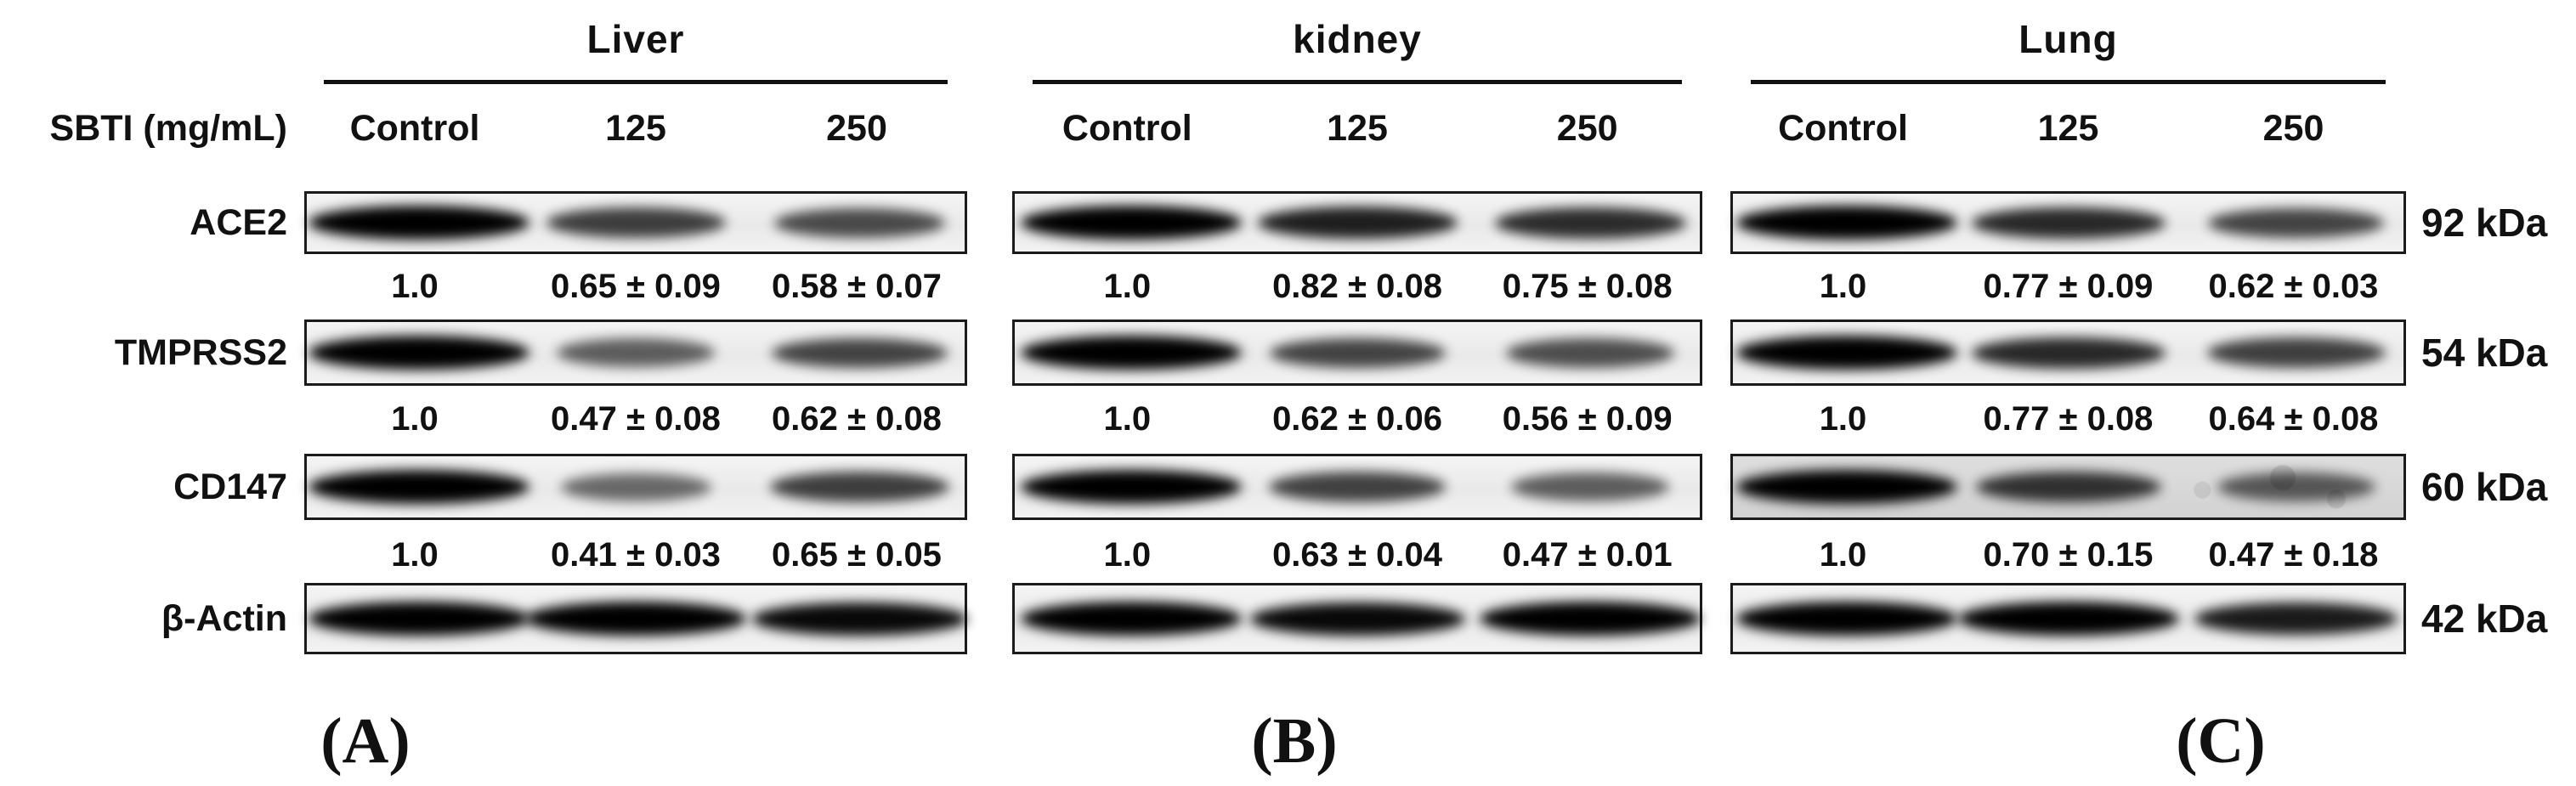 Image resolution: width=2576 pixels, height=786 pixels. What do you see at coordinates (2484, 223) in the screenshot?
I see `kda-label-92: 92 kDa` at bounding box center [2484, 223].